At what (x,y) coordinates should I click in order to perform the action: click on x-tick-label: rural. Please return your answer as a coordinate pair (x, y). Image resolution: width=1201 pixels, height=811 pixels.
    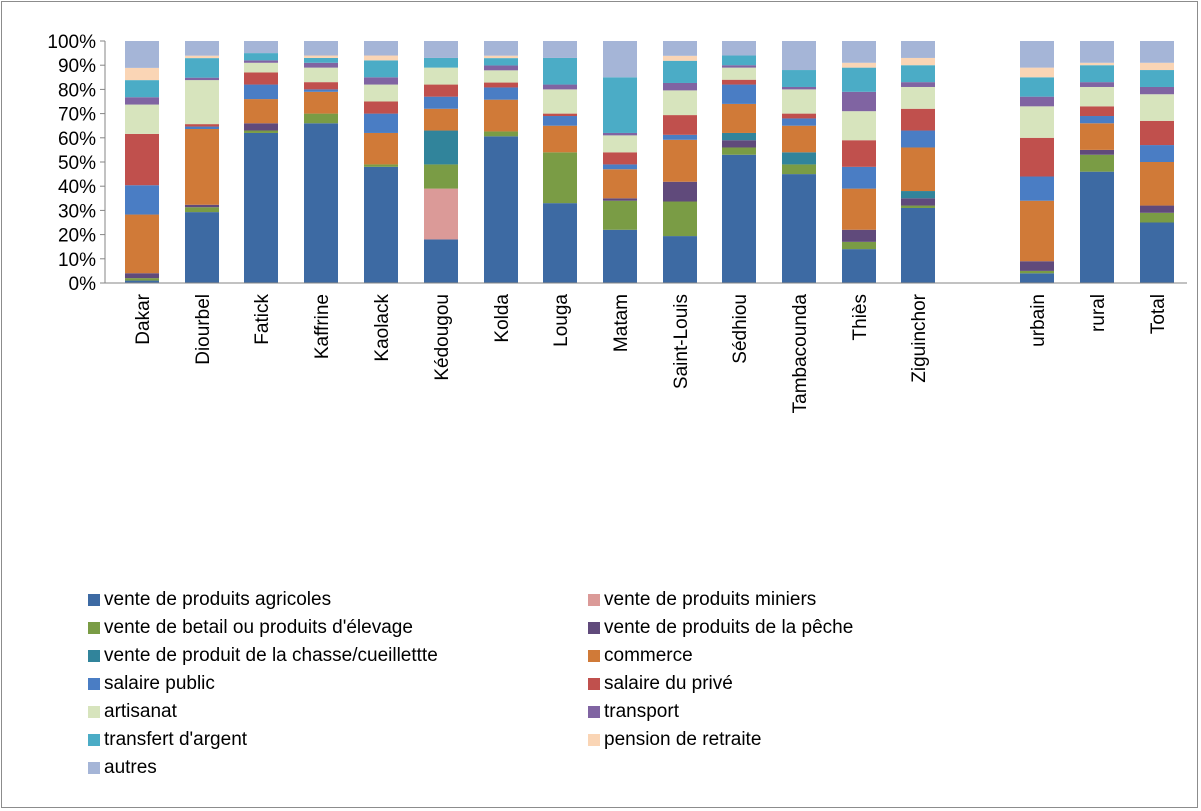
    Looking at the image, I should click on (1098, 313).